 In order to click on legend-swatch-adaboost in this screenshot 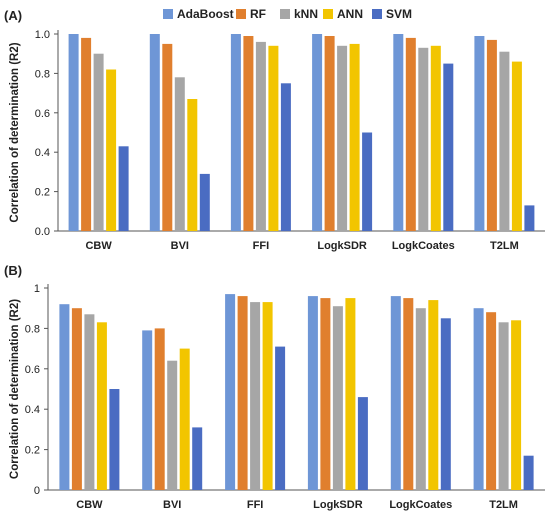, I will do `click(168, 14)`.